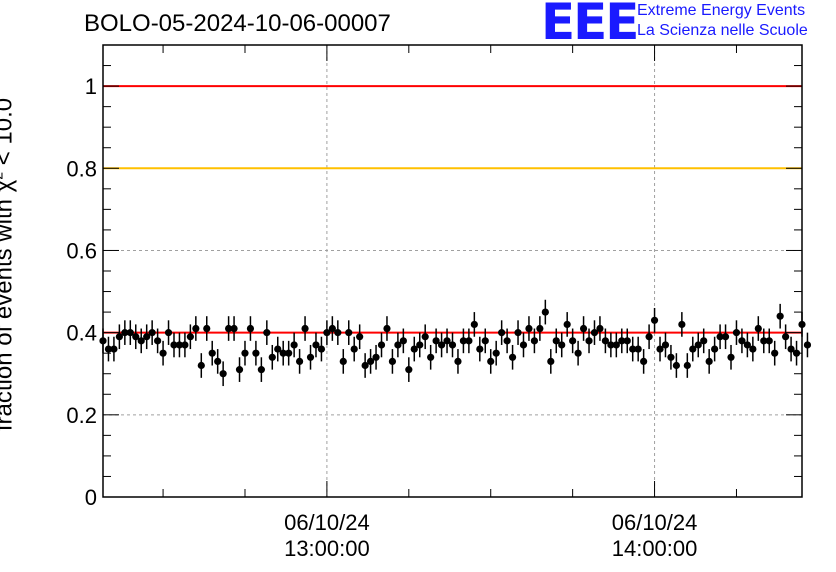 This screenshot has width=836, height=572. Describe the element at coordinates (81, 415) in the screenshot. I see `y-tick-label: 0.2` at that location.